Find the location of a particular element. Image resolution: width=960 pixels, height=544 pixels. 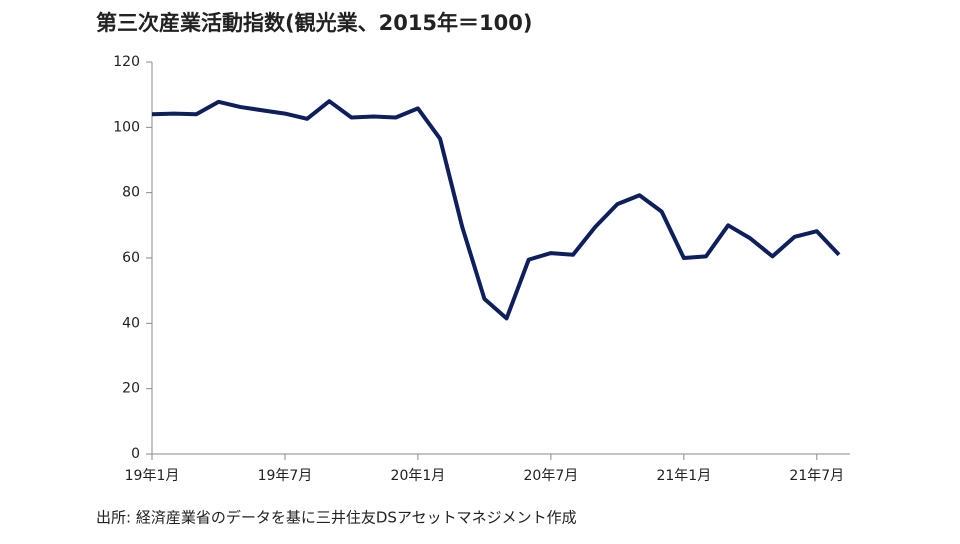

x-tick-label: 20年7月 is located at coordinates (551, 476).